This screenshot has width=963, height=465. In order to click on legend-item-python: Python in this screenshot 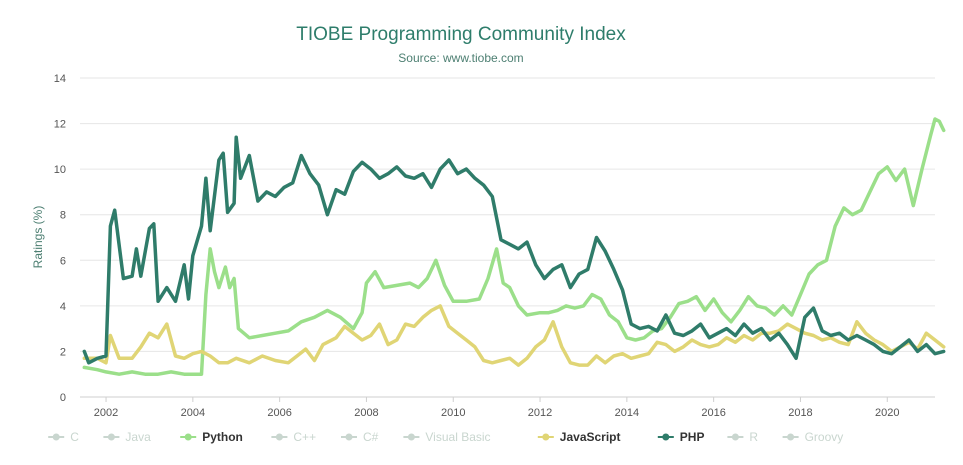, I will do `click(211, 437)`.